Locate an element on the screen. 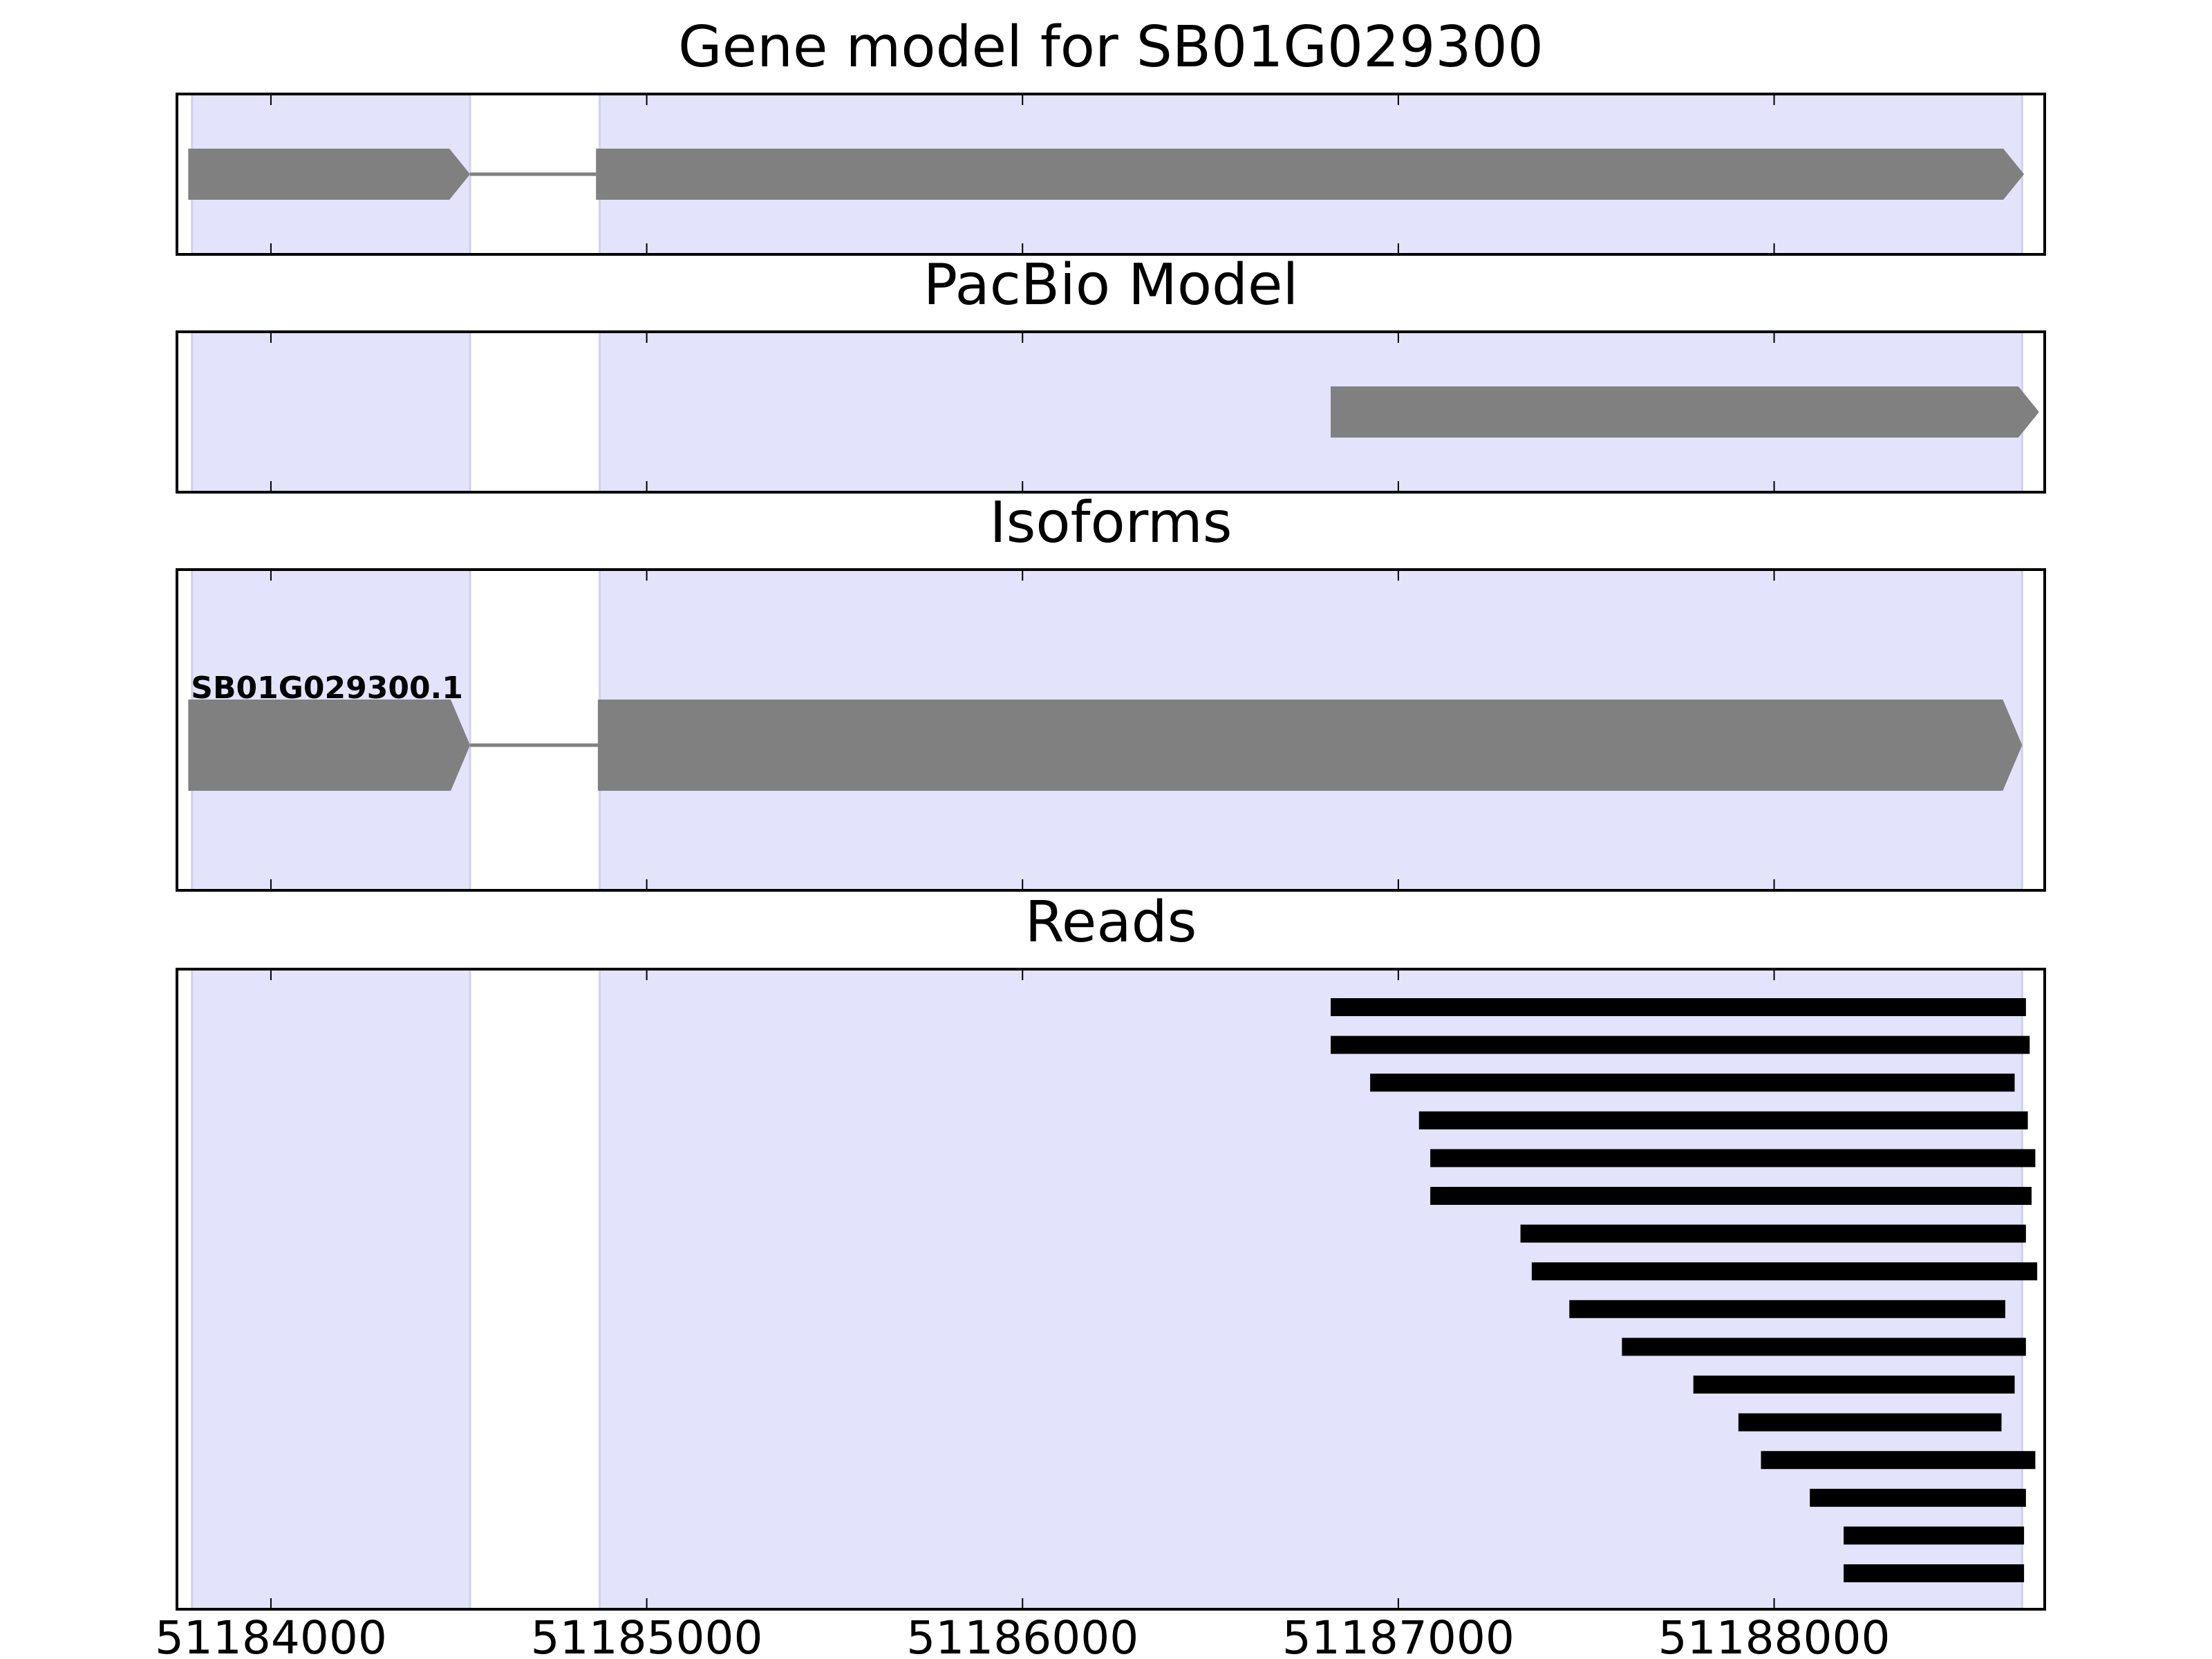 This screenshot has height=1659, width=2212. x-tick-label: 51186000 is located at coordinates (1022, 1635).